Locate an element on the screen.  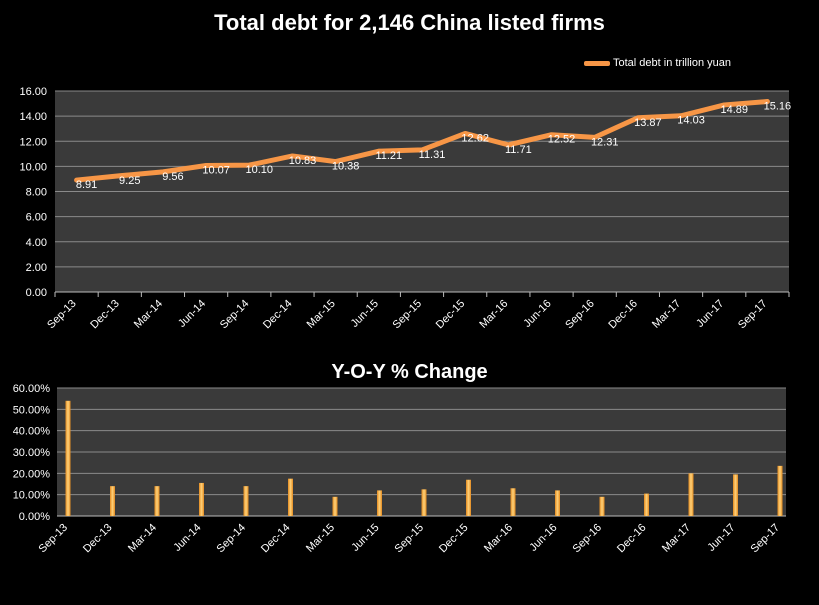
y-tick-label: 16.00 is located at coordinates (33, 92).